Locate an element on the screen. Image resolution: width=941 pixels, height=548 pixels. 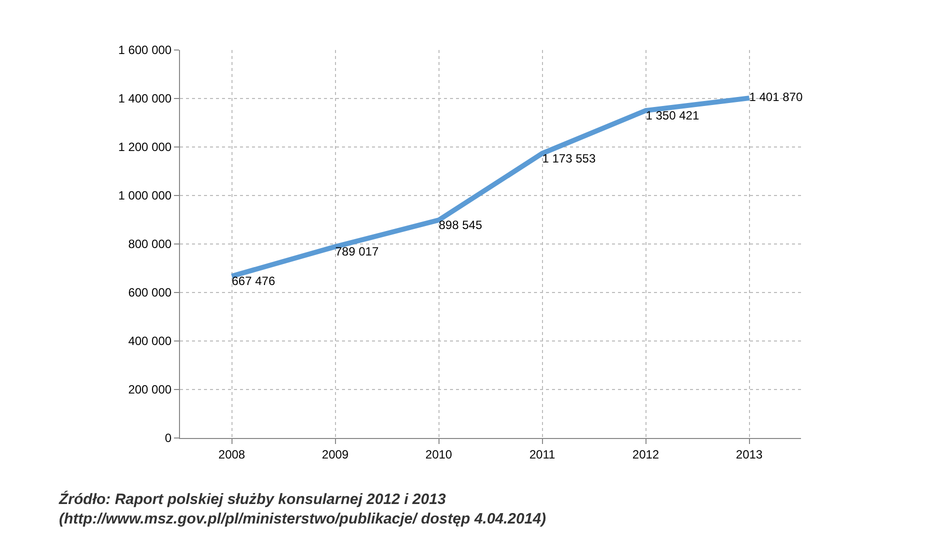
y-tick-label: 1 400 000 is located at coordinates (145, 99).